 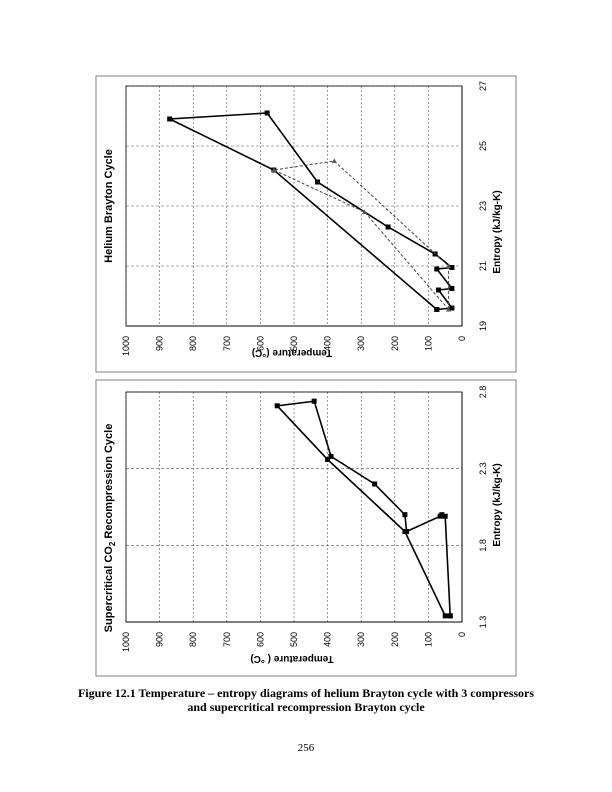 What do you see at coordinates (160, 343) in the screenshot?
I see `helium-tick-temp-900: 900` at bounding box center [160, 343].